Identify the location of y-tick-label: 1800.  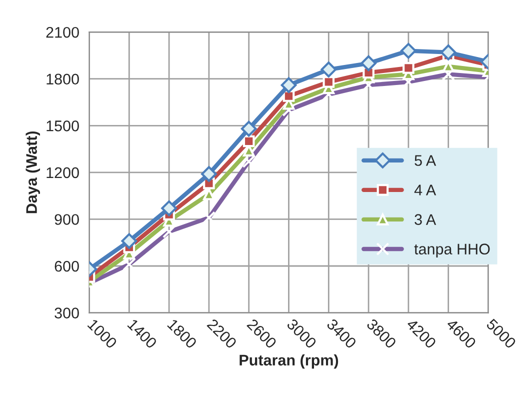
(62, 79).